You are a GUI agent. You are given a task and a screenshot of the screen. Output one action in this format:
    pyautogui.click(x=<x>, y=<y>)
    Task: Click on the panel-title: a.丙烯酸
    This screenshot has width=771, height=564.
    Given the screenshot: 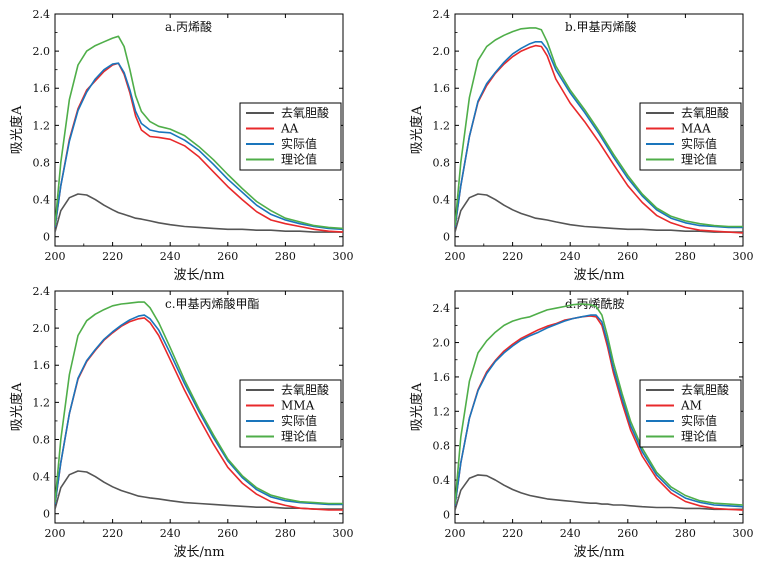 What is the action you would take?
    pyautogui.click(x=188, y=26)
    